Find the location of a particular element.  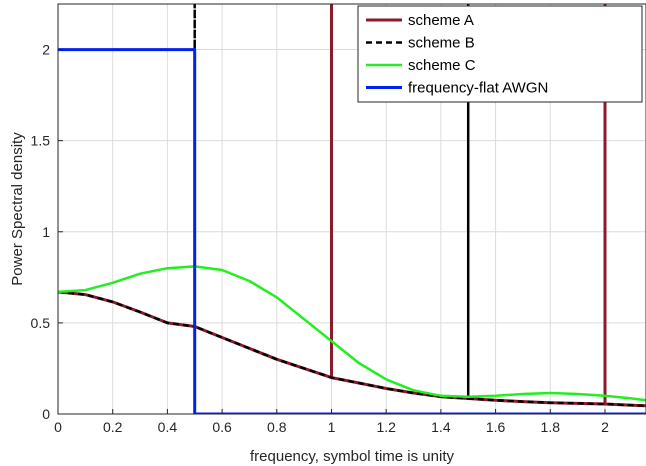

x-tick-label-5: 1 is located at coordinates (332, 427).